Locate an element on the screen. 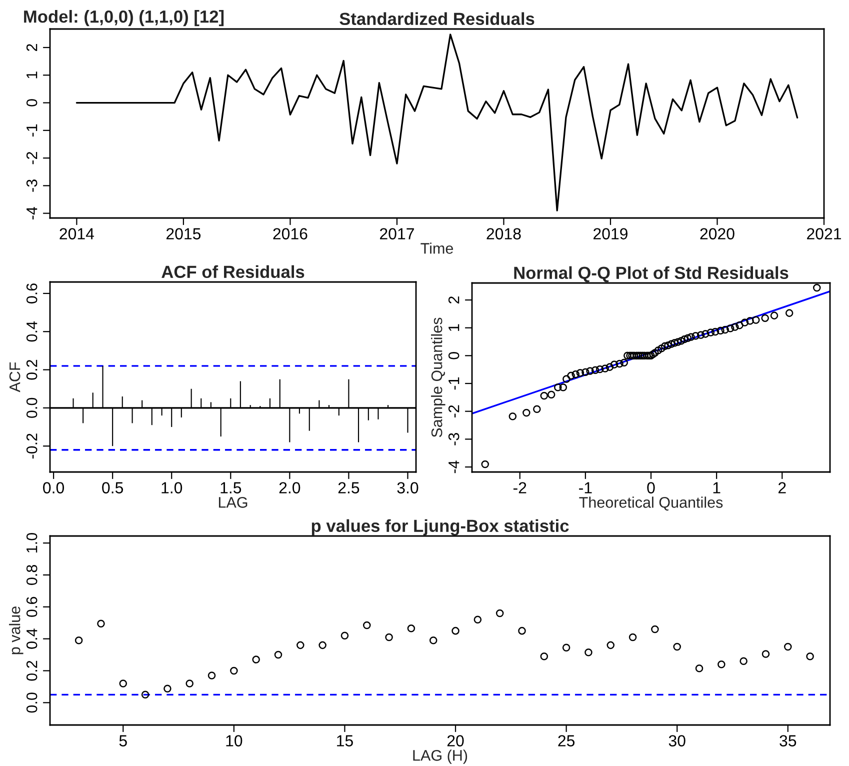  chart-title: Normal Q-Q Plot of Std Residuals is located at coordinates (651, 274).